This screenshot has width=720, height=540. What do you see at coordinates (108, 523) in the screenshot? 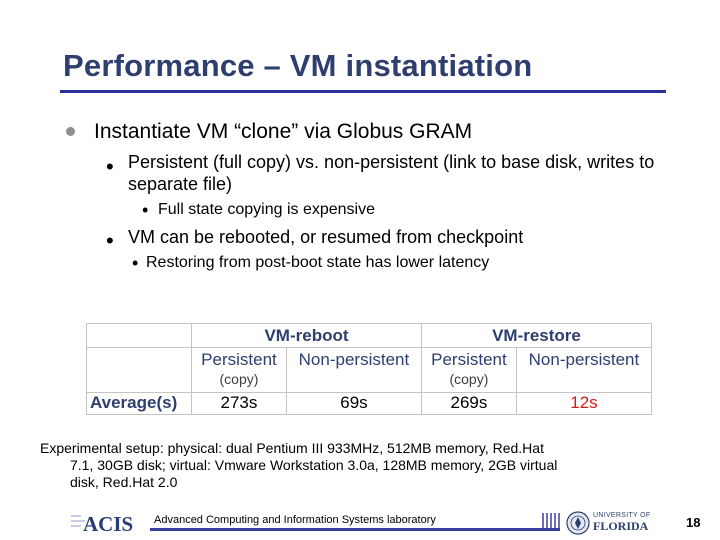
I see `acis-logo-text: ACIS` at bounding box center [108, 523].